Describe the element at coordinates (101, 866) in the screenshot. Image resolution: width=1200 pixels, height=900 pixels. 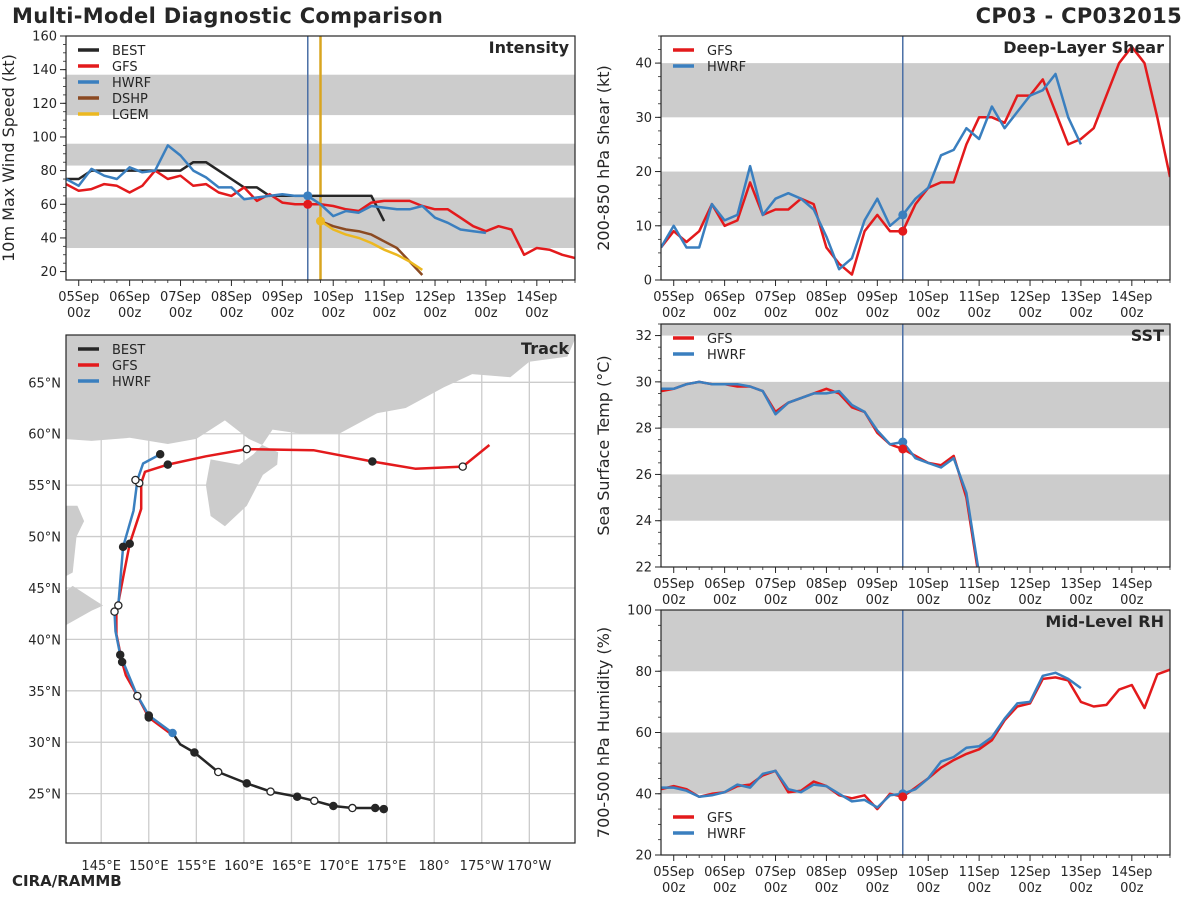
I see `lon-tick-label: 145°E` at that location.